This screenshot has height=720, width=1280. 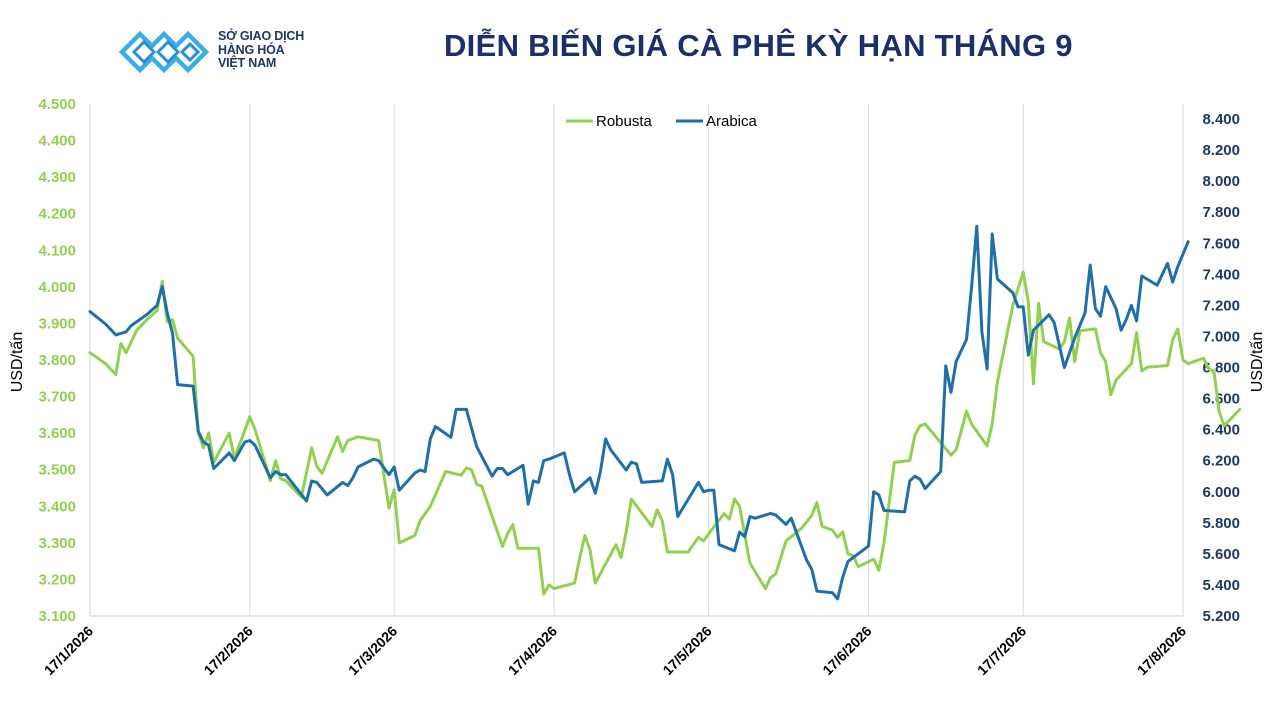 What do you see at coordinates (1257, 362) in the screenshot?
I see `right-axis-label: USD/tấn` at bounding box center [1257, 362].